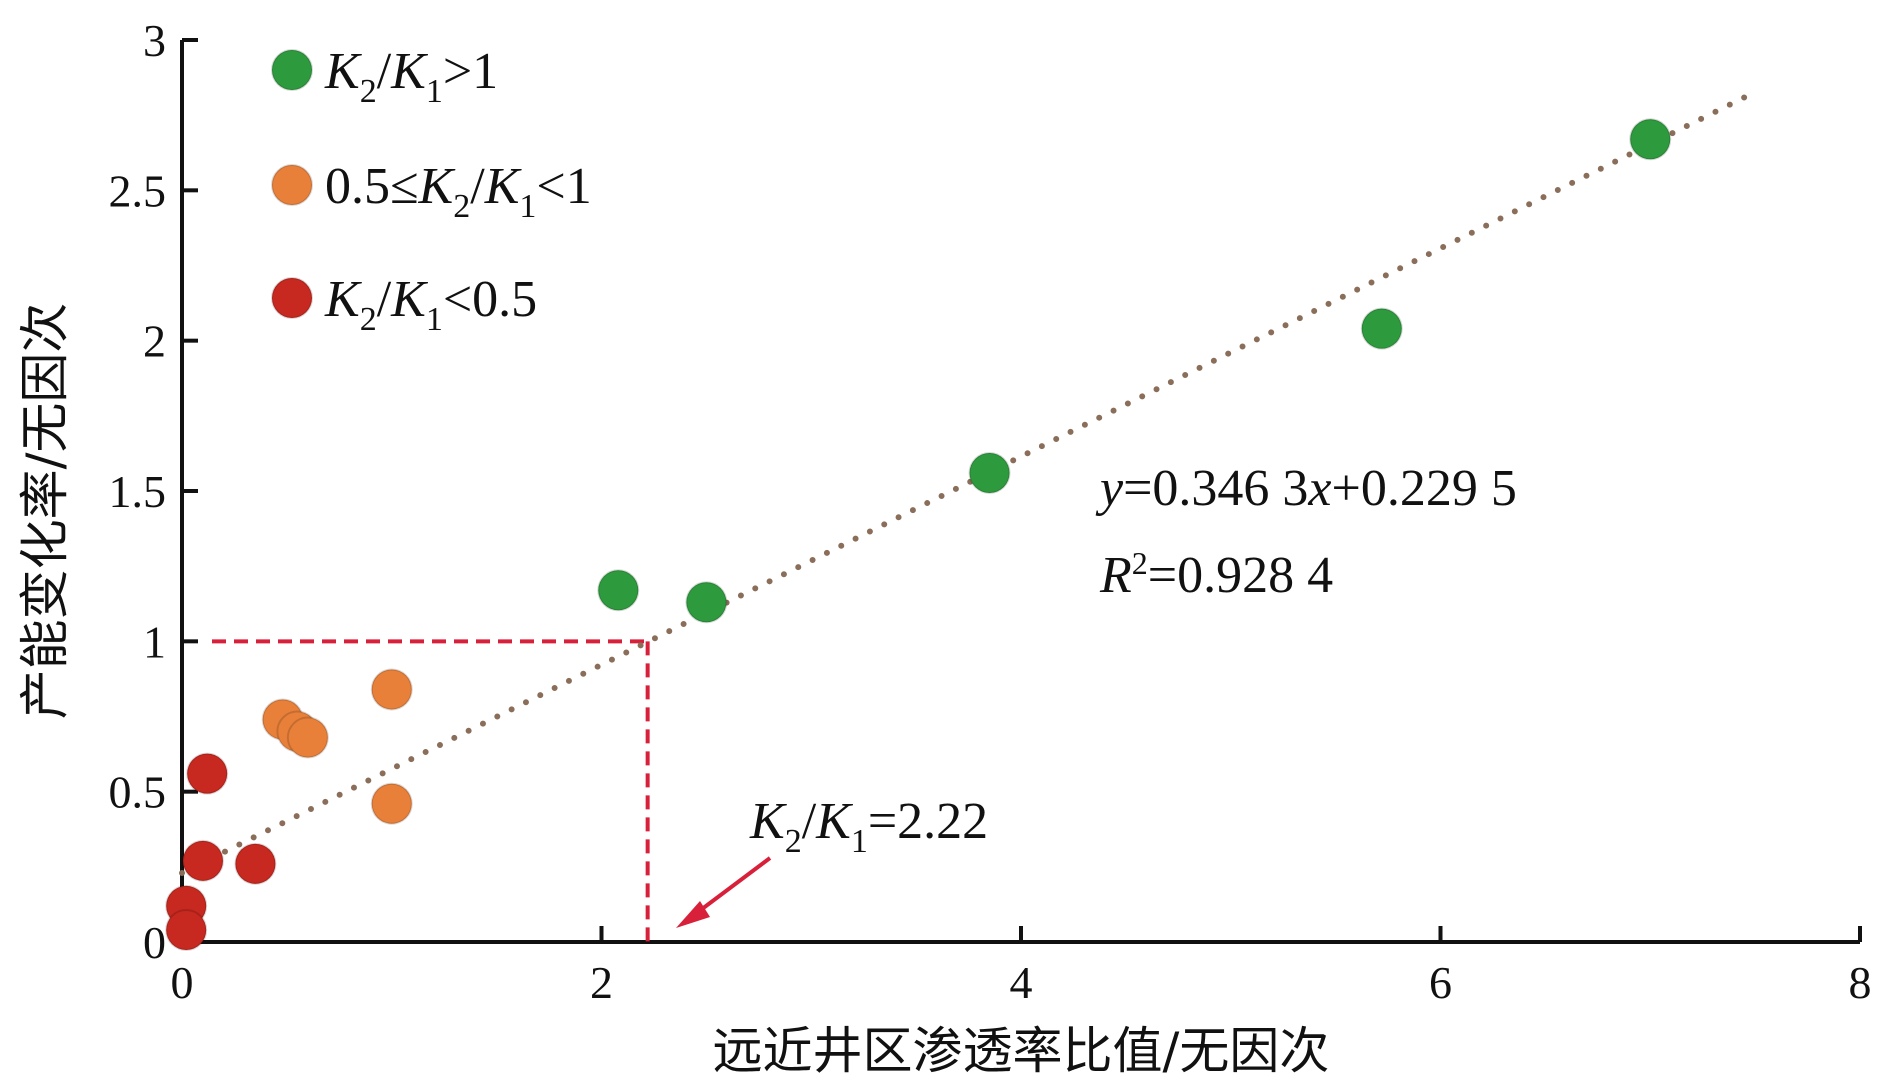 The height and width of the screenshot is (1090, 1878). Describe the element at coordinates (138, 491) in the screenshot. I see `y-tick-label: 1.5` at that location.